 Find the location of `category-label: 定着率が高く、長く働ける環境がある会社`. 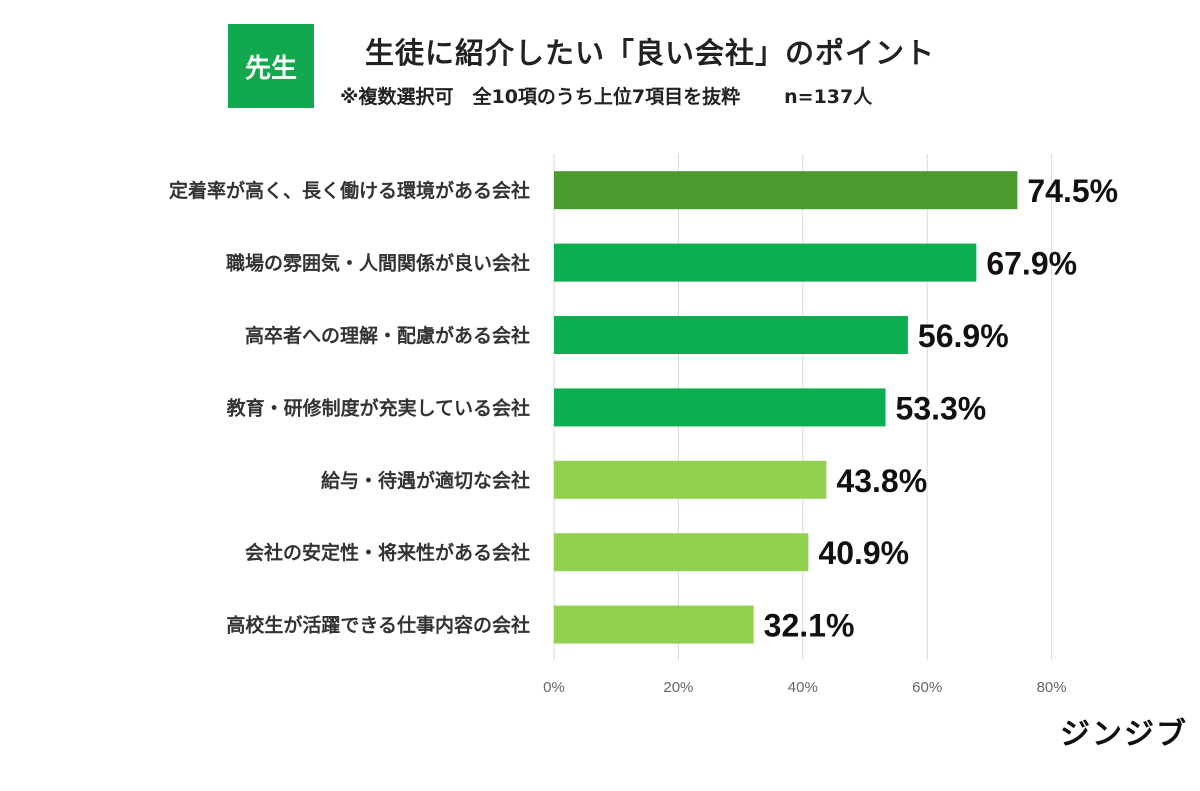

category-label: 定着率が高く、長く働ける環境がある会社 is located at coordinates (349, 190).